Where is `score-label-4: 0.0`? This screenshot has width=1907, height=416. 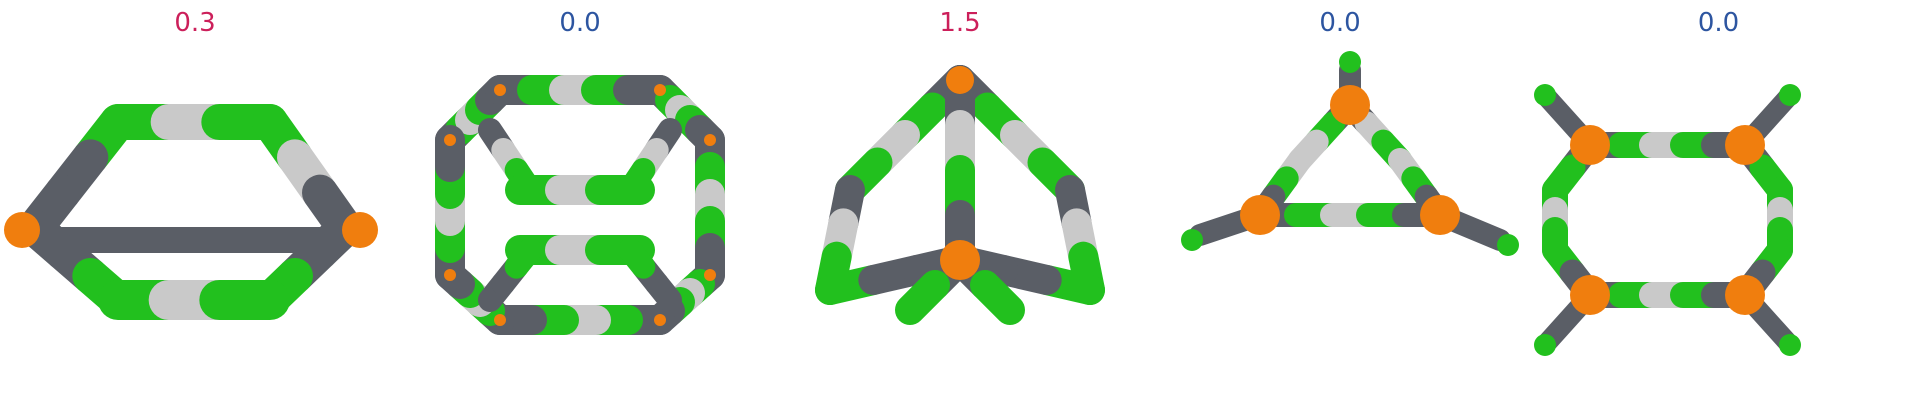 score-label-4: 0.0 is located at coordinates (1340, 23).